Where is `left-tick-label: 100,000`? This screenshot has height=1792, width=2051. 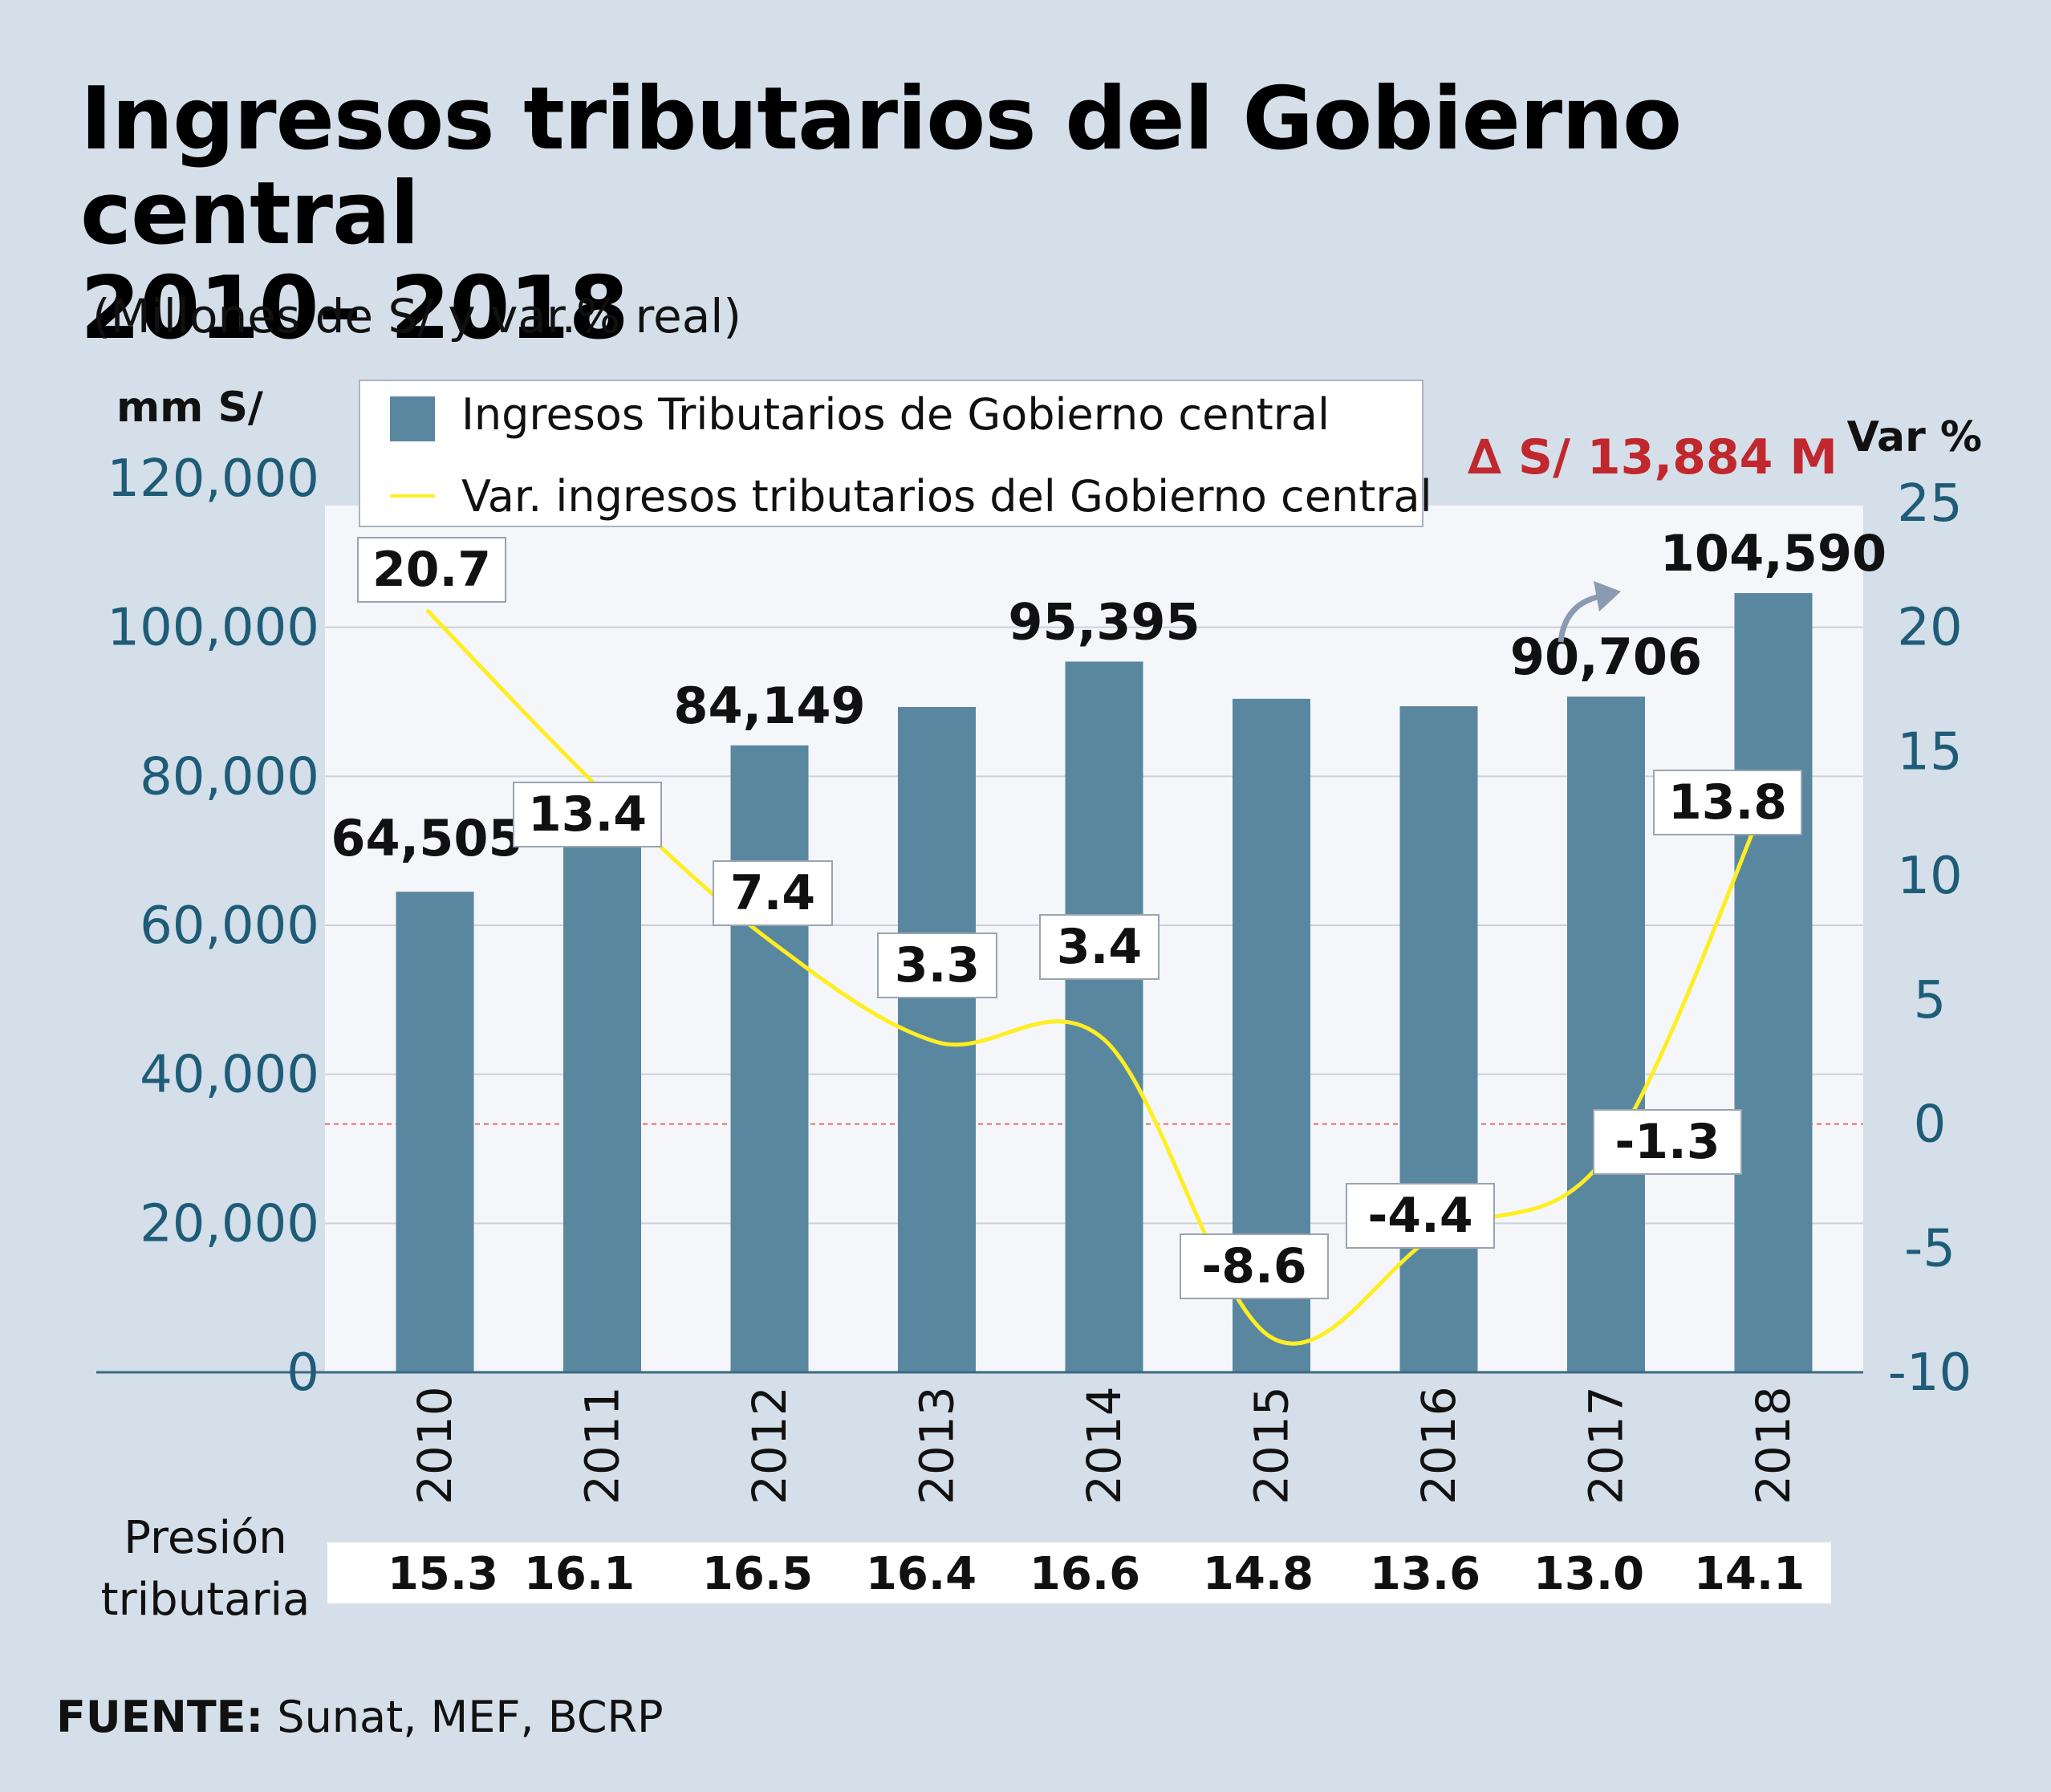
left-tick-label: 100,000 is located at coordinates (213, 628).